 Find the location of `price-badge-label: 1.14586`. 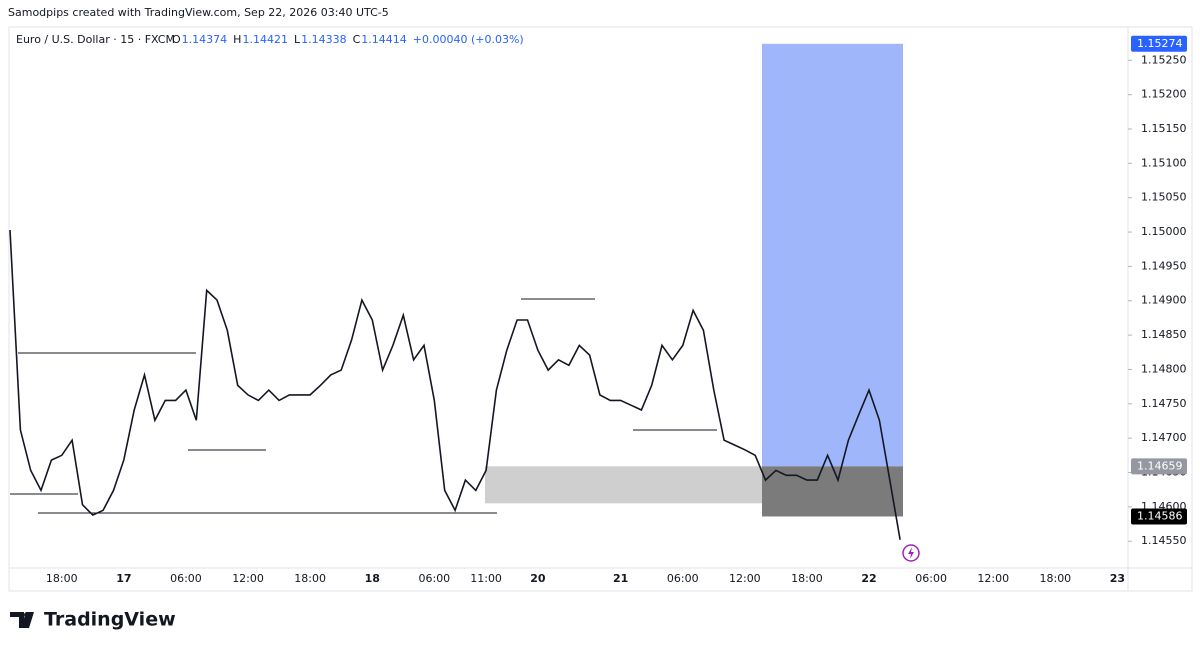

price-badge-label: 1.14586 is located at coordinates (1160, 515).